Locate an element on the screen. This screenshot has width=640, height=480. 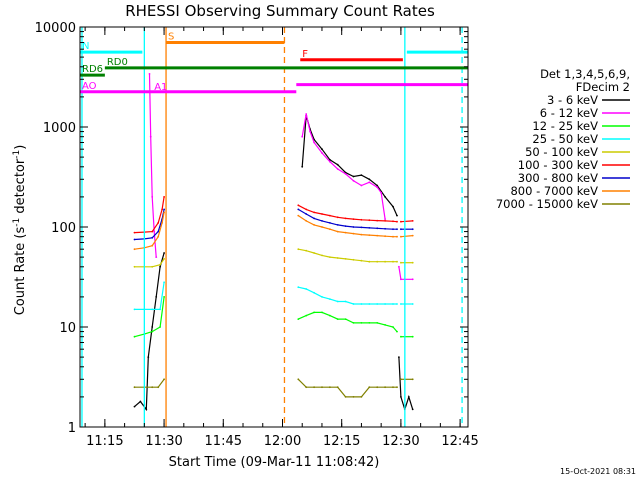
flag-label-0: S is located at coordinates (171, 36).